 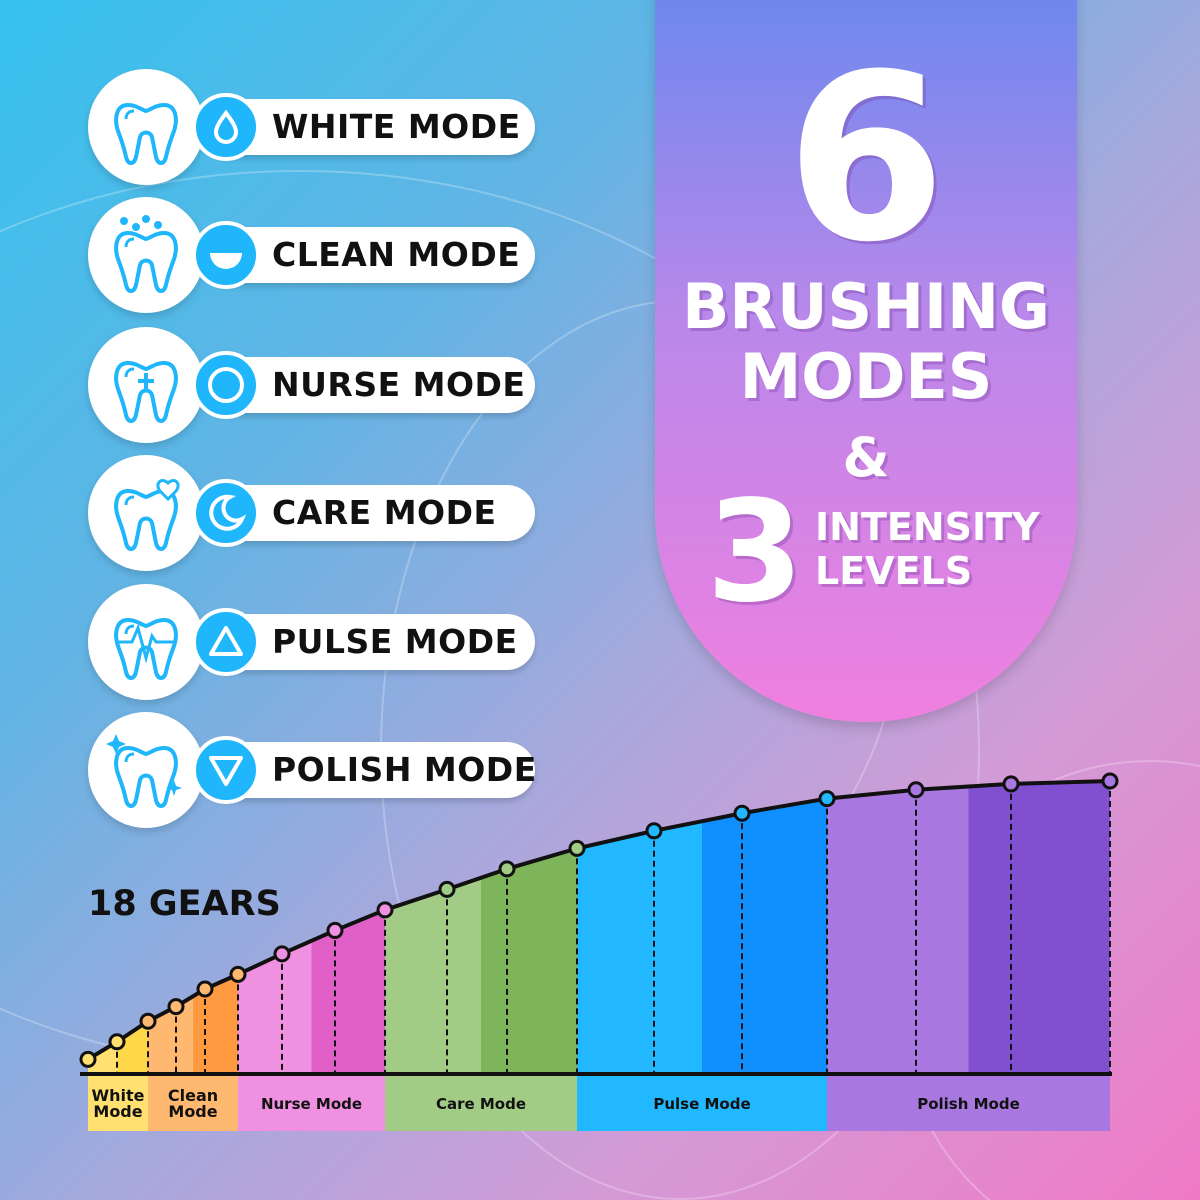 I want to click on modes-count: 6, so click(x=866, y=159).